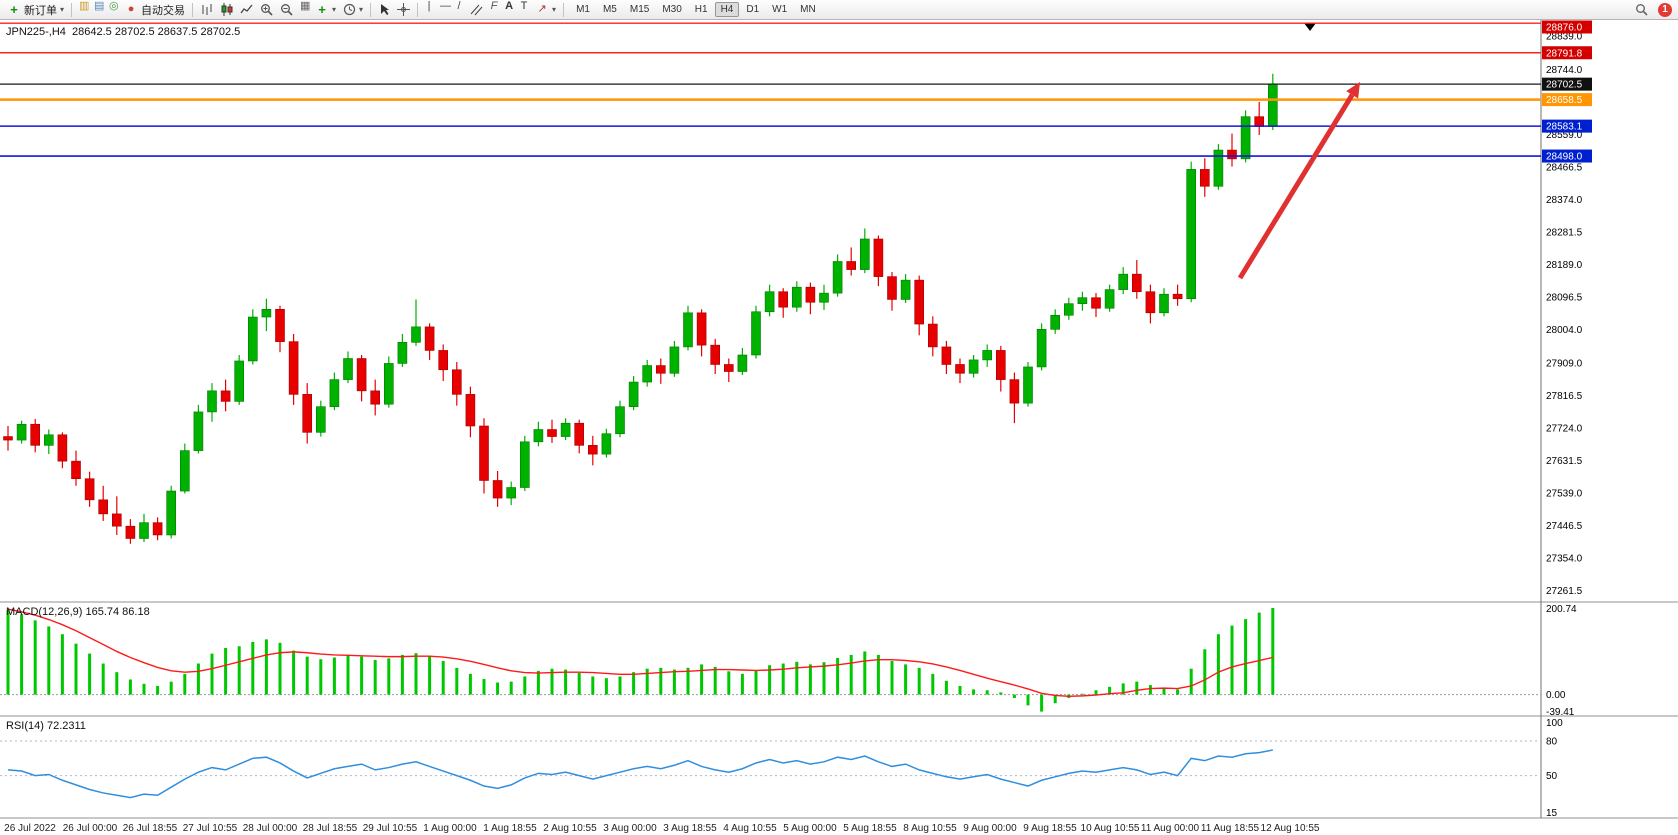 This screenshot has height=835, width=1678. Describe the element at coordinates (509, 6) in the screenshot. I see `text-icon: A` at that location.